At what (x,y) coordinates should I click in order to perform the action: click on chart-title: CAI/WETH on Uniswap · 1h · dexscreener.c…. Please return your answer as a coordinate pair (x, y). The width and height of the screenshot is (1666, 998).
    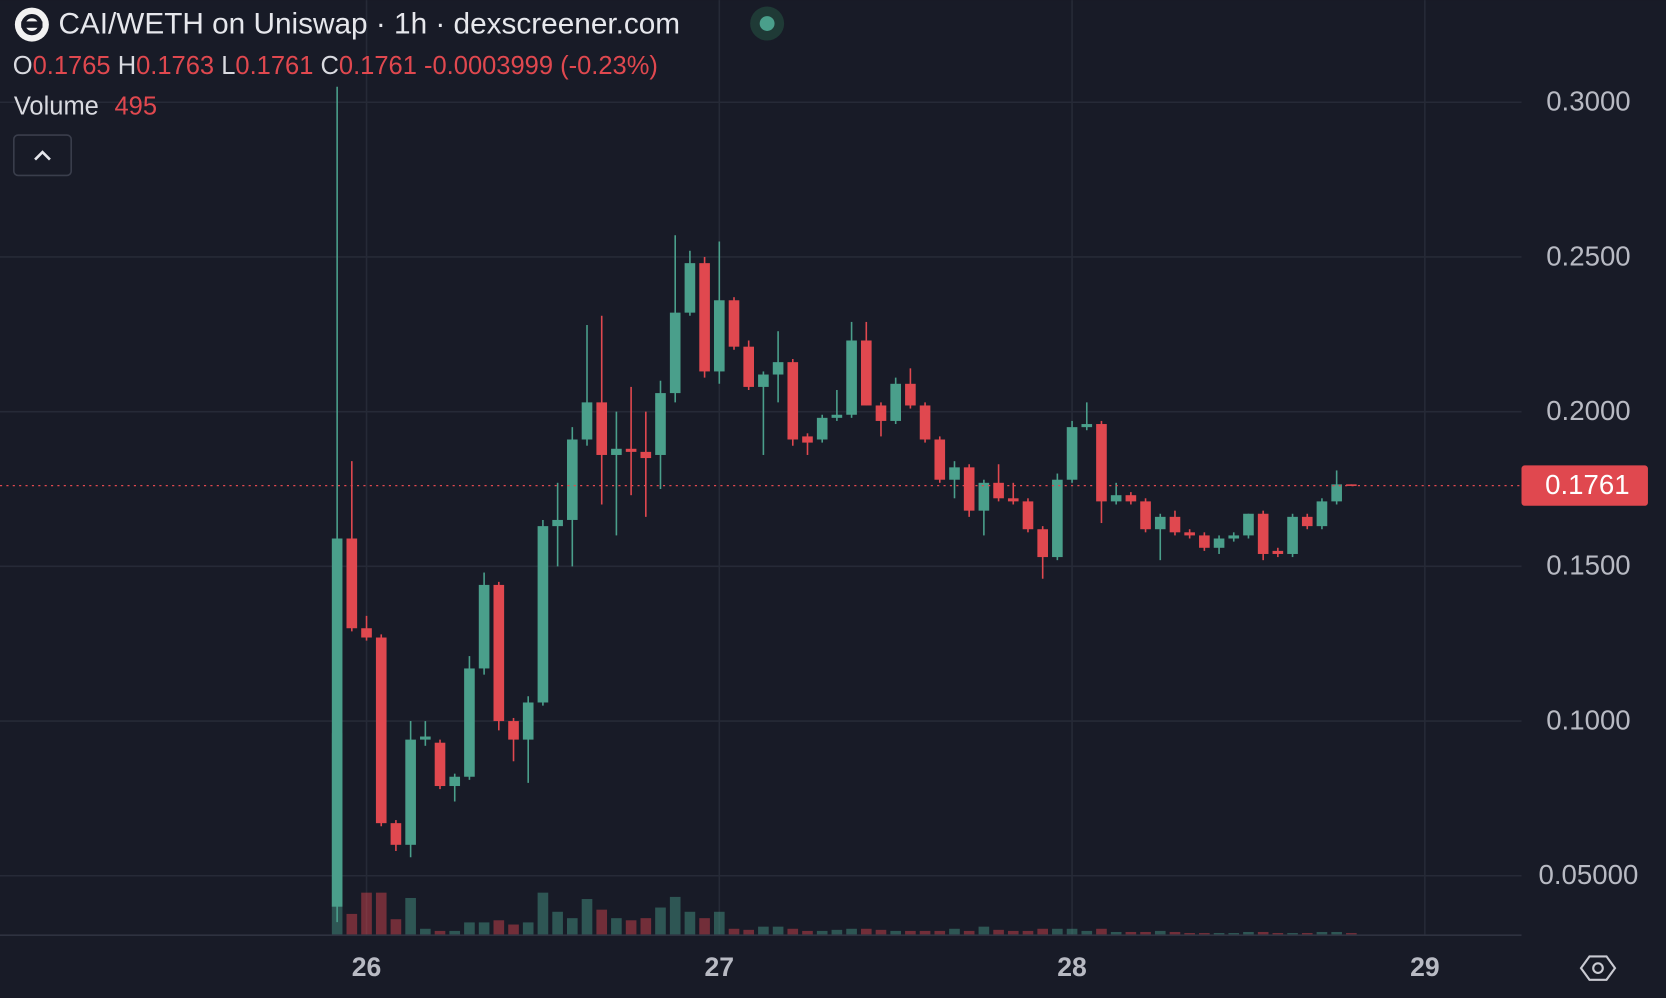
    Looking at the image, I should click on (369, 24).